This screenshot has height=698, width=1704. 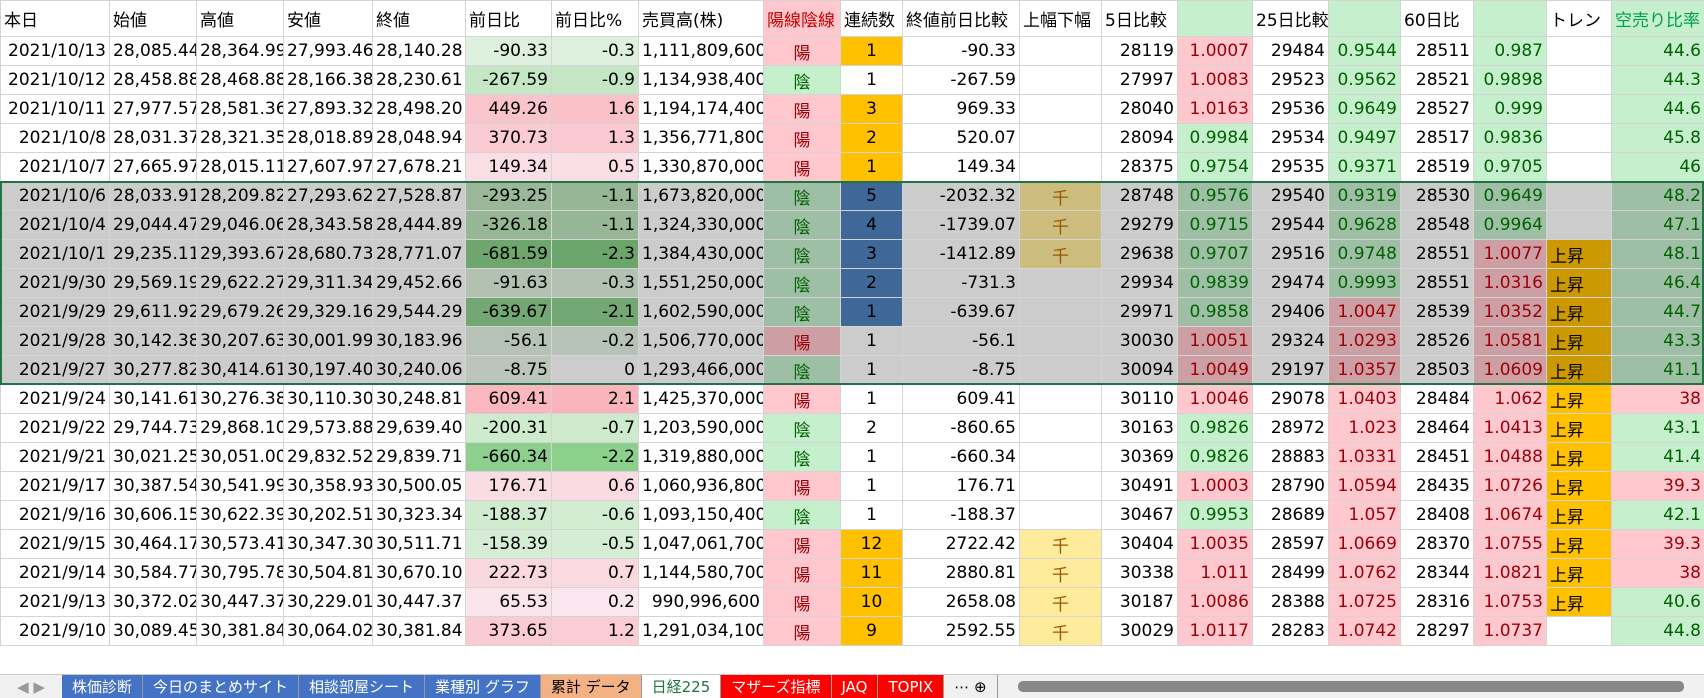 What do you see at coordinates (55, 80) in the screenshot?
I see `cell: 2021/10/12` at bounding box center [55, 80].